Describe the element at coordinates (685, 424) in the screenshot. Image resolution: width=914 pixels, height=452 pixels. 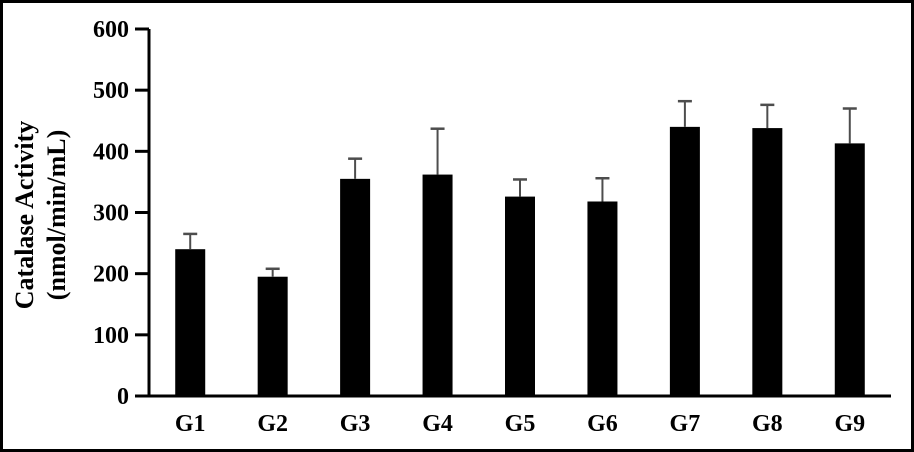
I see `x-tick-label-G7: G7` at that location.